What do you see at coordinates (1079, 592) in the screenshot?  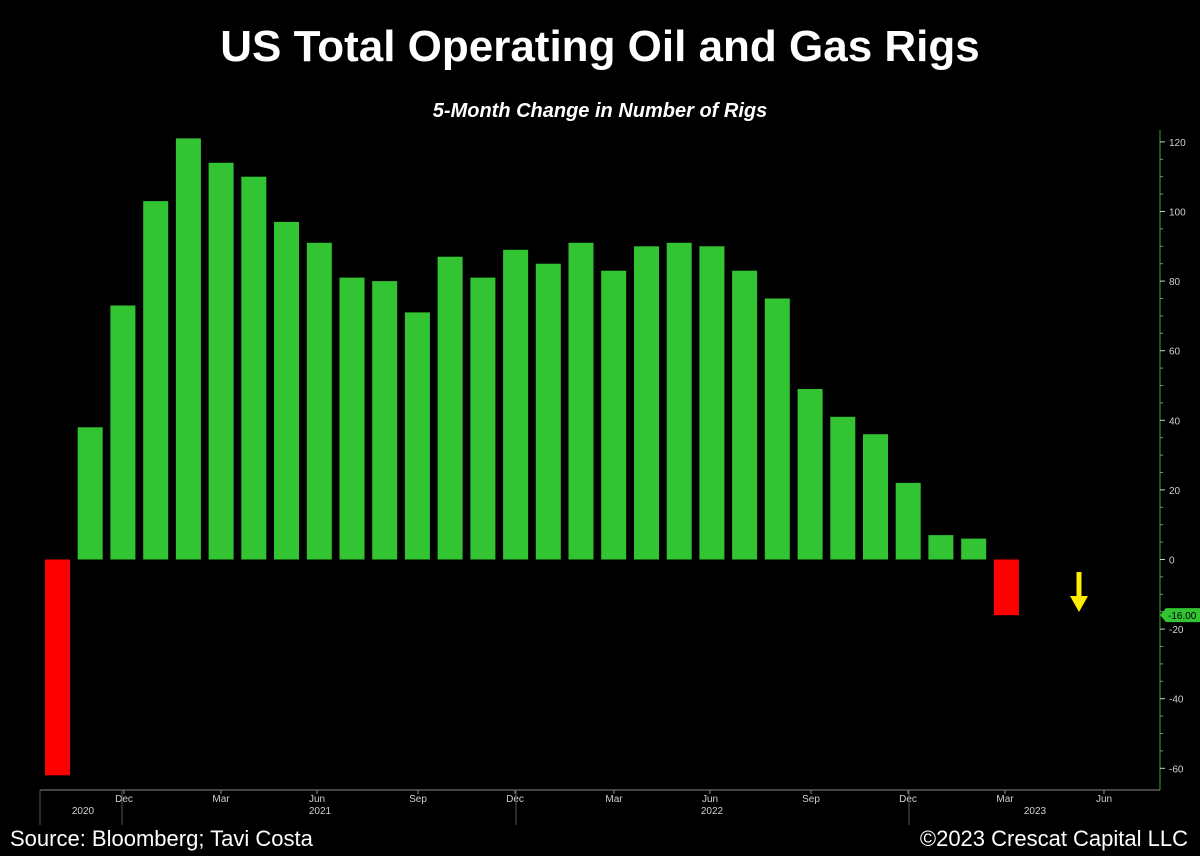 I see `down-arrow-icon` at bounding box center [1079, 592].